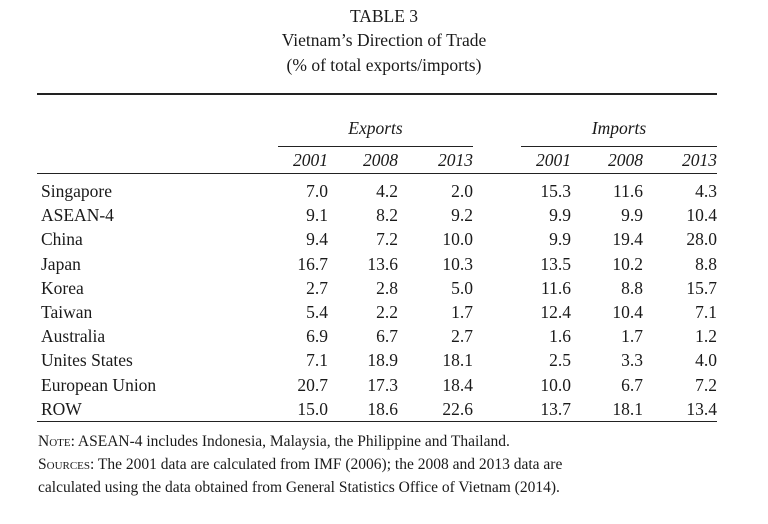 The width and height of the screenshot is (768, 524). Describe the element at coordinates (76, 191) in the screenshot. I see `row-label: Singapore` at that location.